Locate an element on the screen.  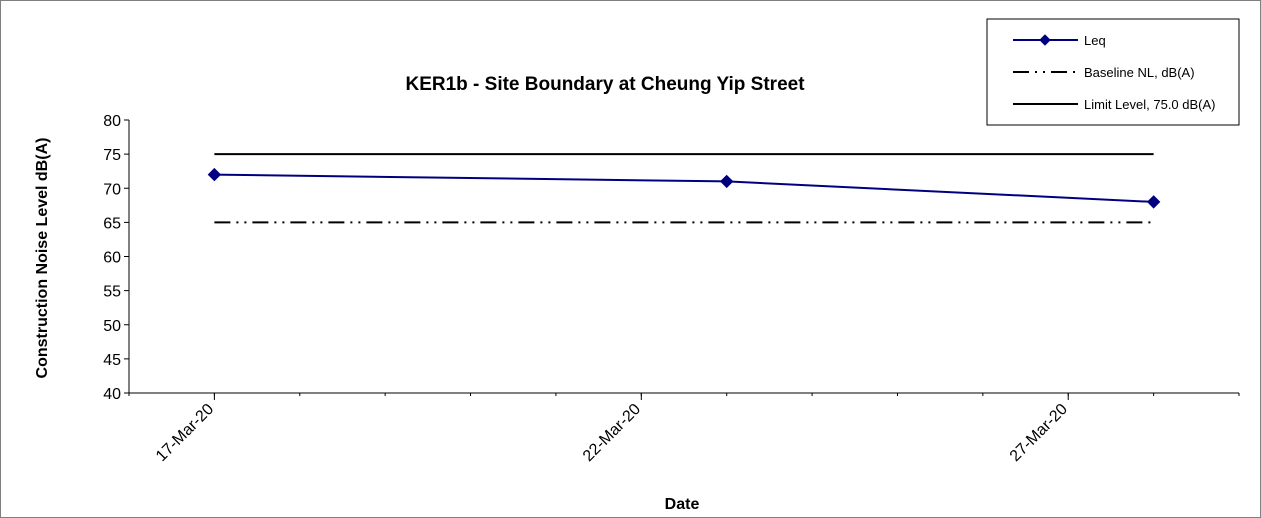
y-tick-label: 65 is located at coordinates (112, 223).